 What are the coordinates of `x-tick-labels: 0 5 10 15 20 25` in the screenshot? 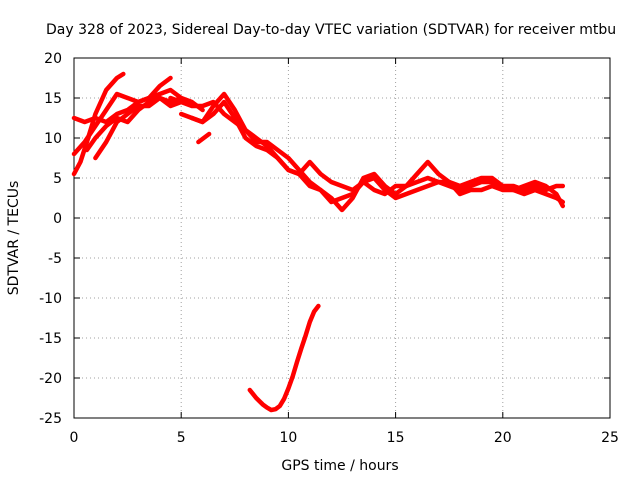 It's located at (344, 438).